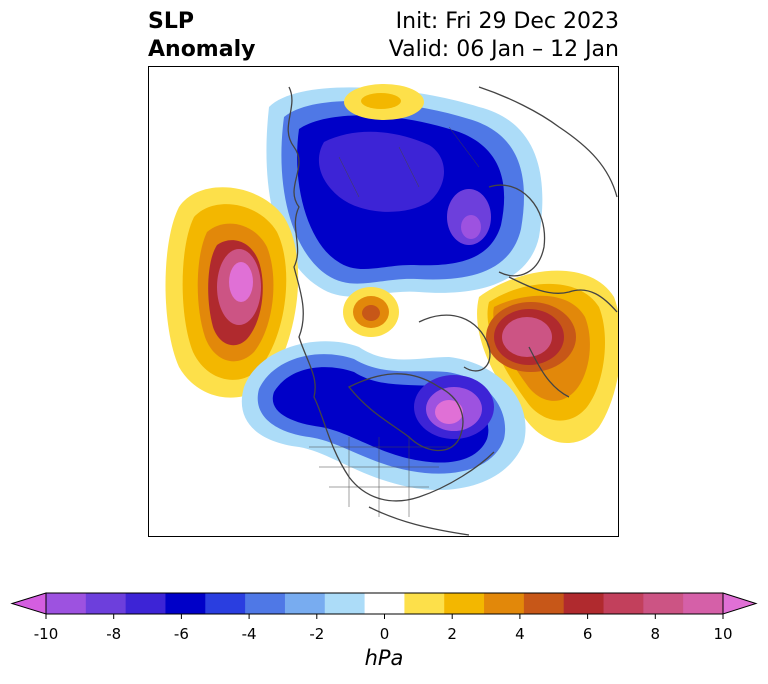  I want to click on colorbar-tick-label: 4, so click(520, 634).